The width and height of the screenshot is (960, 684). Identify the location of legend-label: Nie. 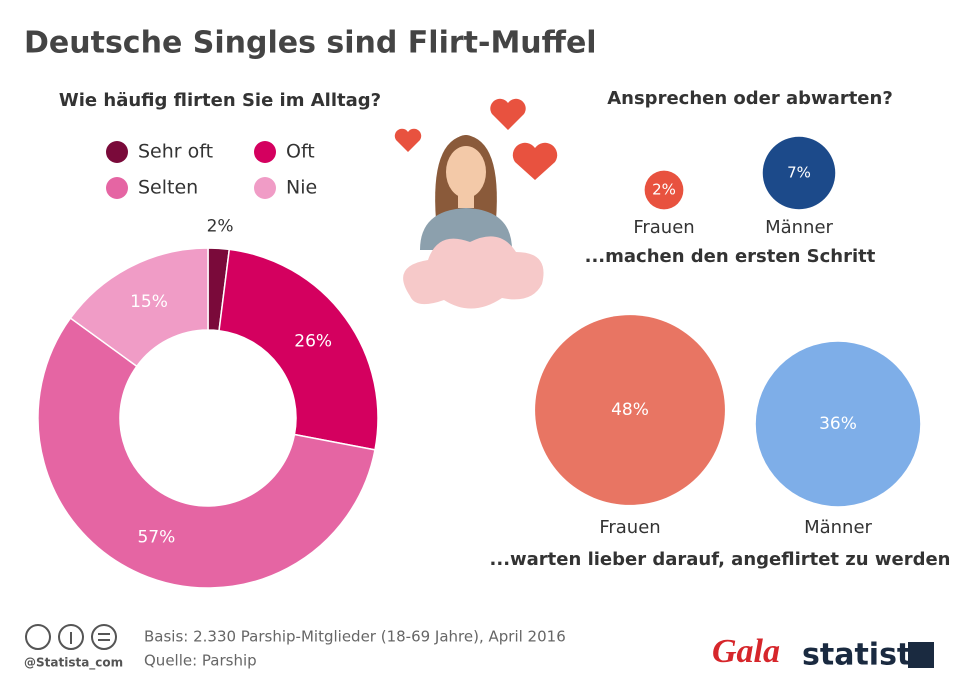
(301, 188).